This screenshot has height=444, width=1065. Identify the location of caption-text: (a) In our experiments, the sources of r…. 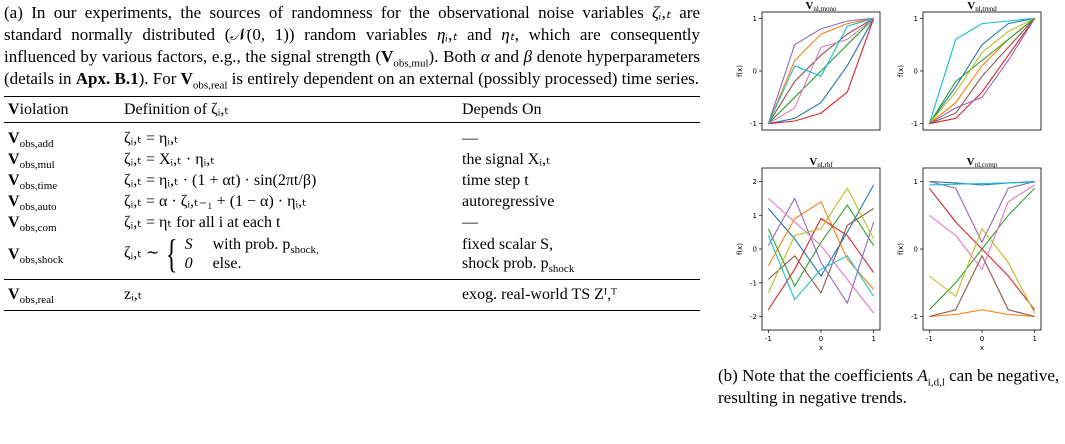
(328, 12).